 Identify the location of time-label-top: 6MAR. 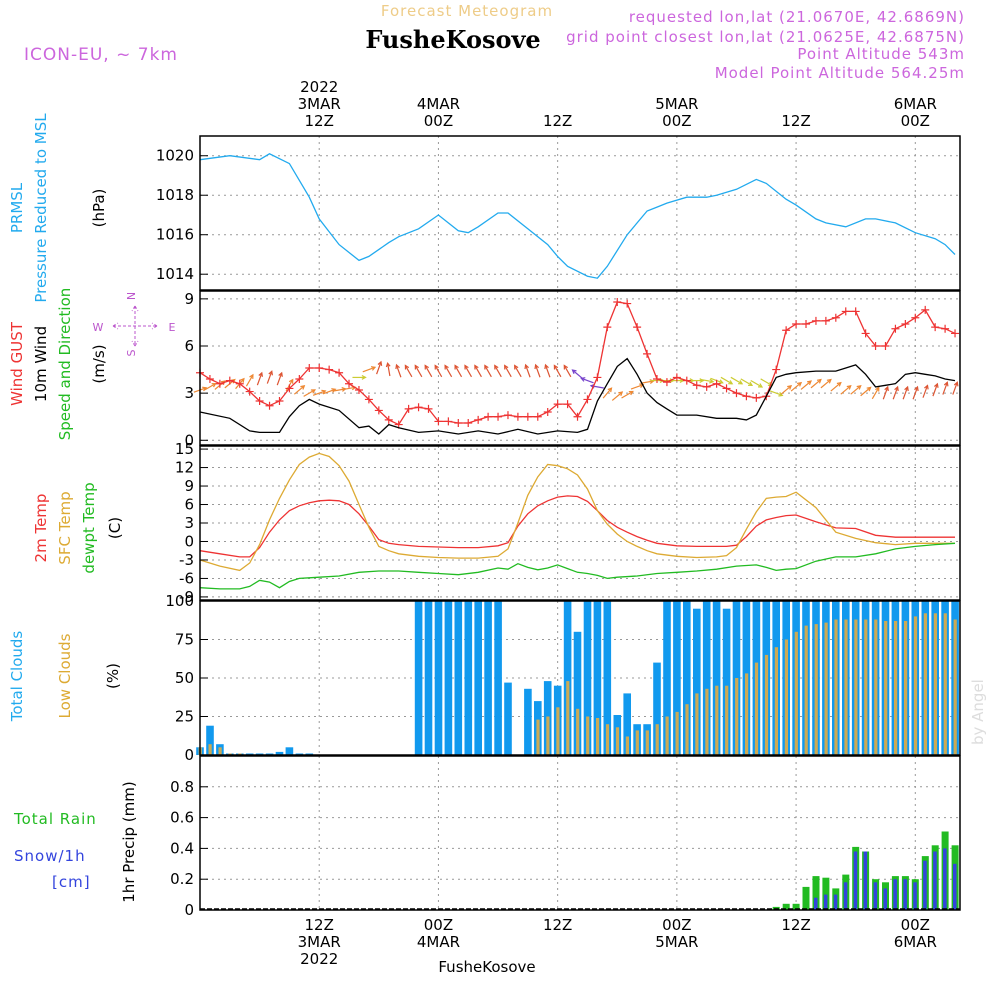
(915, 104).